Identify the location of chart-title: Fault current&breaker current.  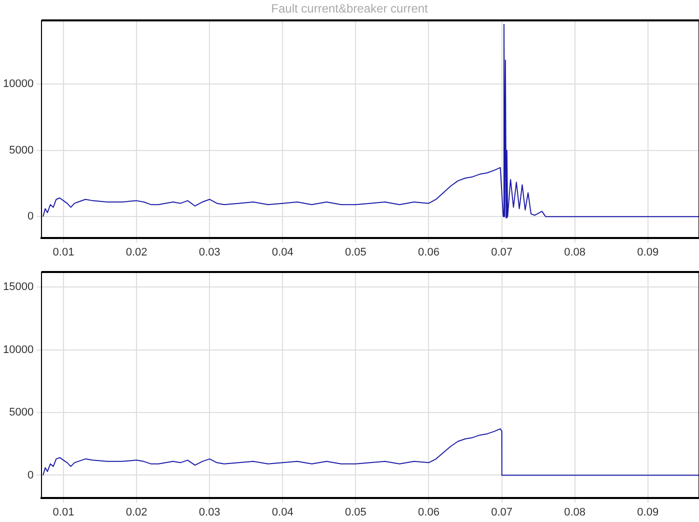
(350, 9).